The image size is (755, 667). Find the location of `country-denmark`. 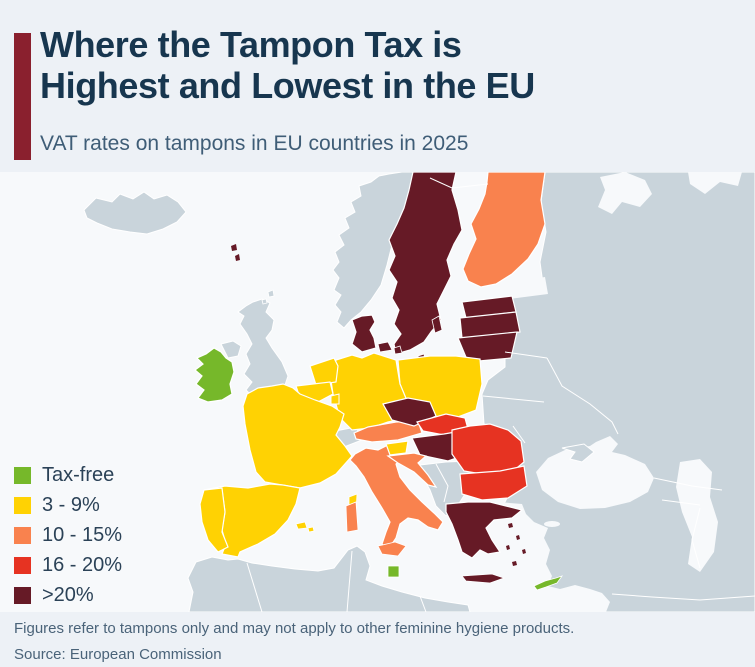

country-denmark is located at coordinates (364, 333).